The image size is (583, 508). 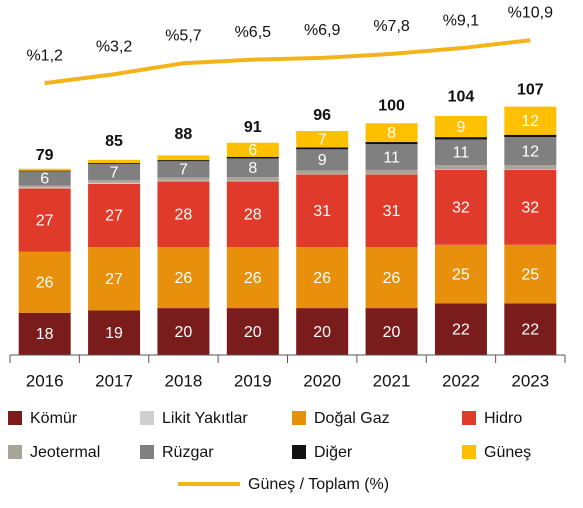 What do you see at coordinates (45, 380) in the screenshot?
I see `x-tick-label: 2016` at bounding box center [45, 380].